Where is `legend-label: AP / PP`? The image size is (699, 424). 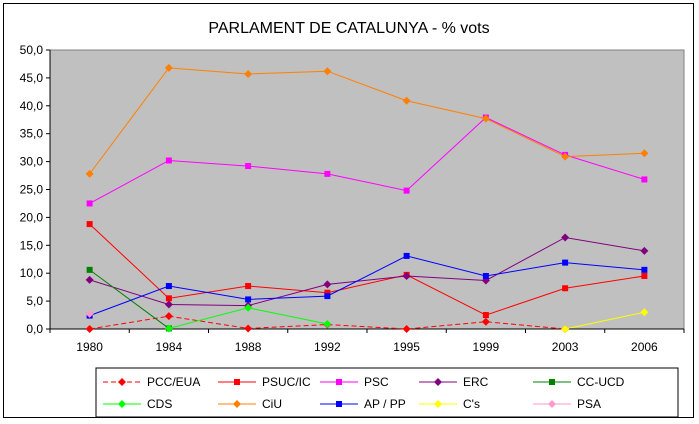
legend-label: AP / PP is located at coordinates (385, 404).